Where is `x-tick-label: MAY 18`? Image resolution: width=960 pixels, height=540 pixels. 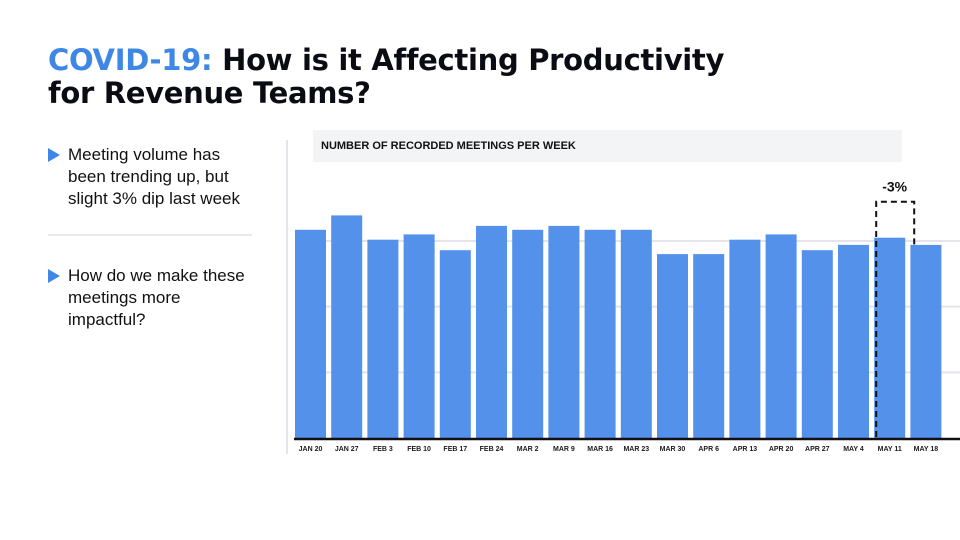 x-tick-label: MAY 18 is located at coordinates (926, 449).